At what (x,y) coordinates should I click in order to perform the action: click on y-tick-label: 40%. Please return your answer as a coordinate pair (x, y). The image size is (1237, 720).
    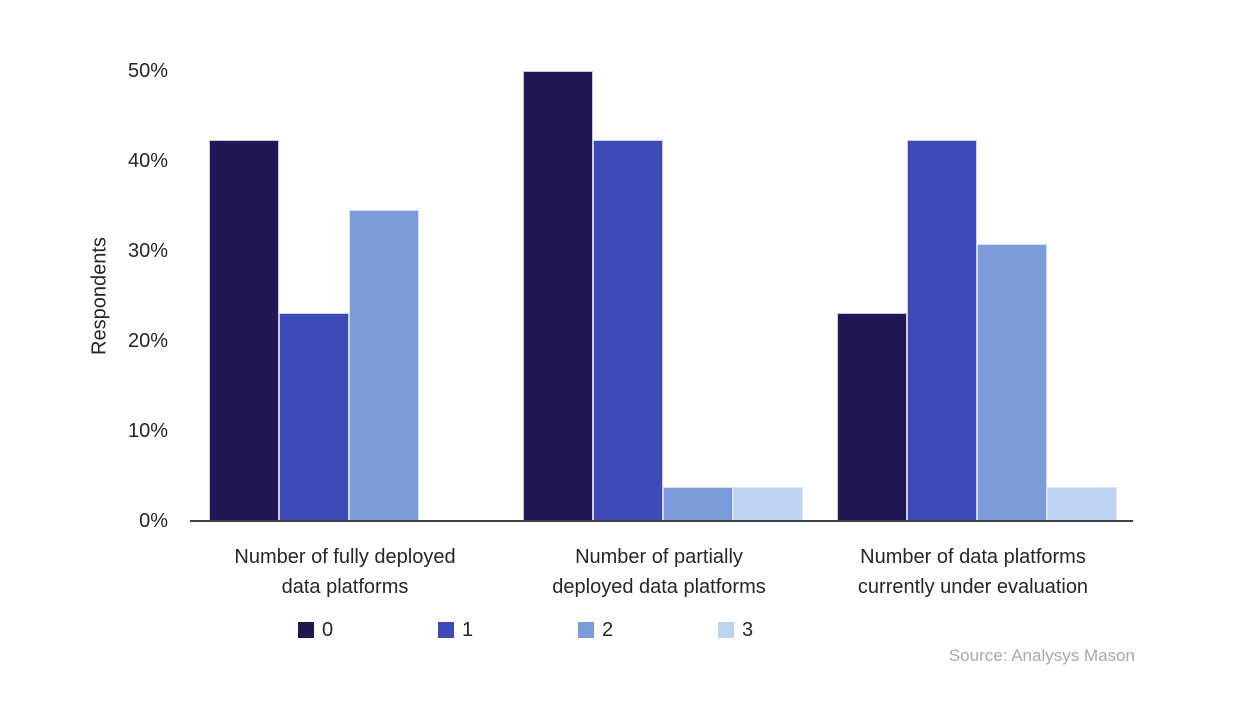
    Looking at the image, I should click on (147, 161).